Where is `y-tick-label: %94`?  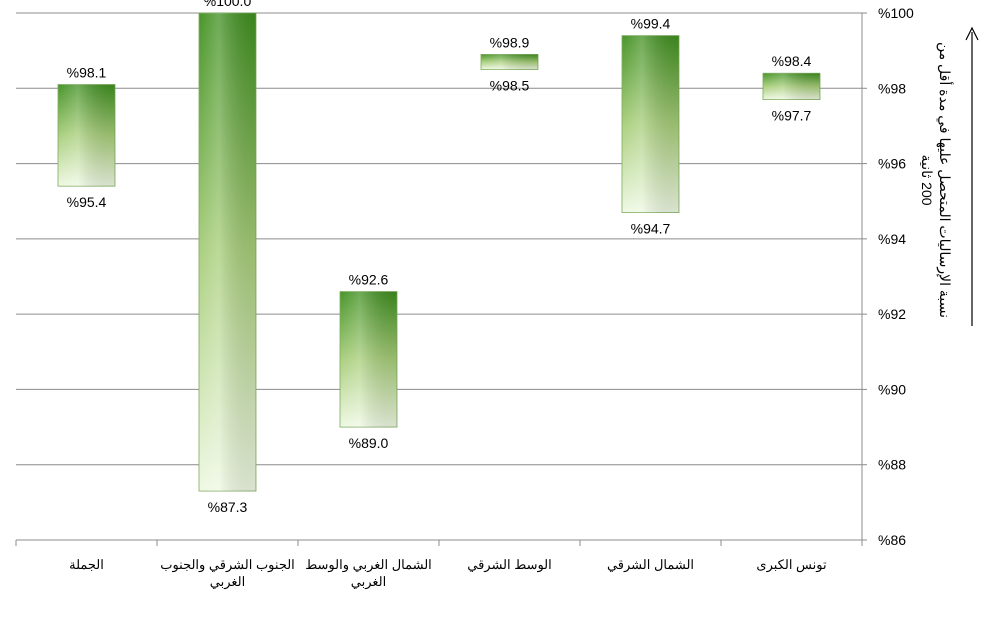
y-tick-label: %94 is located at coordinates (892, 239).